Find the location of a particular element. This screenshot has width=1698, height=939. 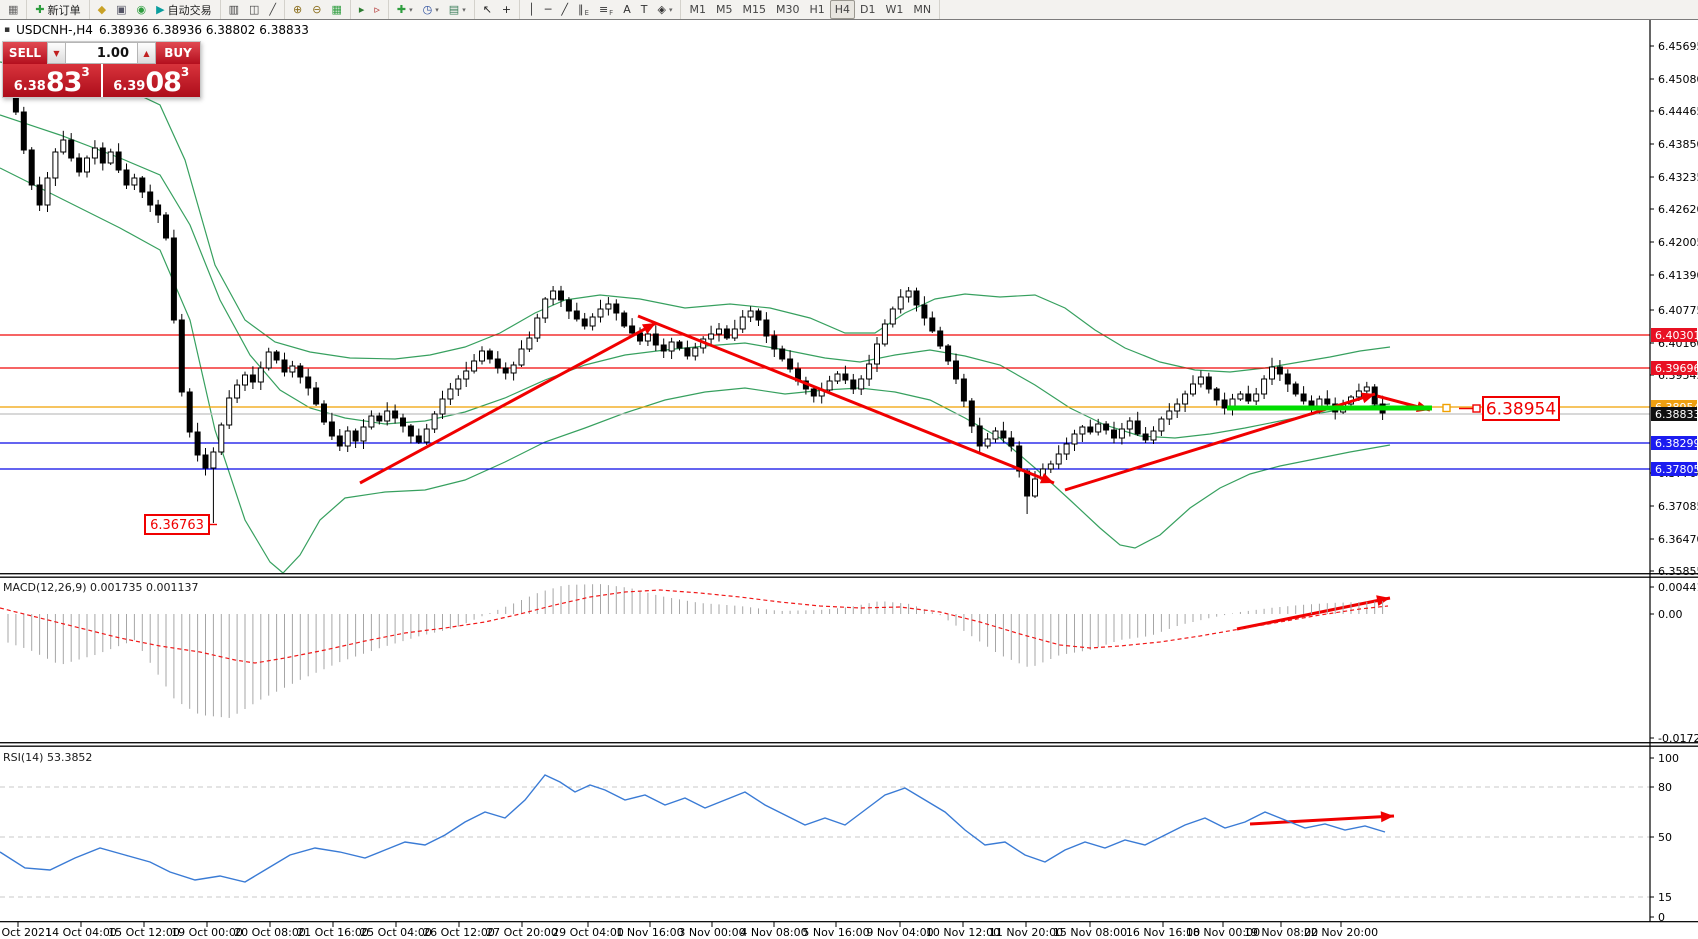

bar-chart-icon: ▥ is located at coordinates (234, 9).